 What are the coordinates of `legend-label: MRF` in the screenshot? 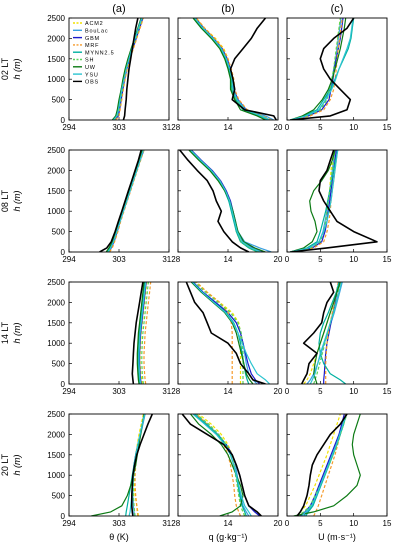 It's located at (92, 46).